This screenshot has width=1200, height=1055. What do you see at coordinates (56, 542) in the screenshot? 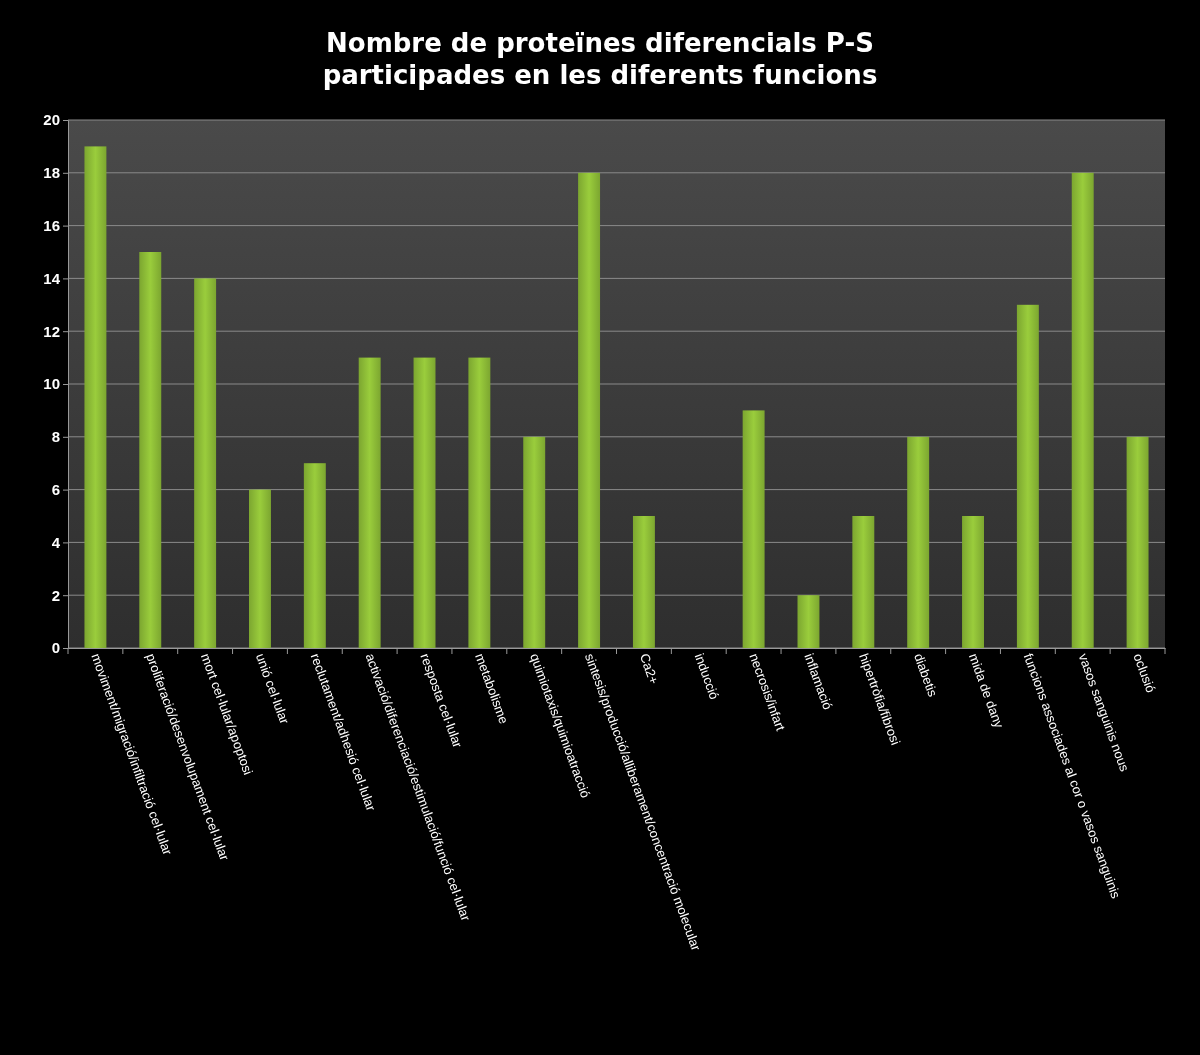
I see `y-tick-label: 4` at bounding box center [56, 542].